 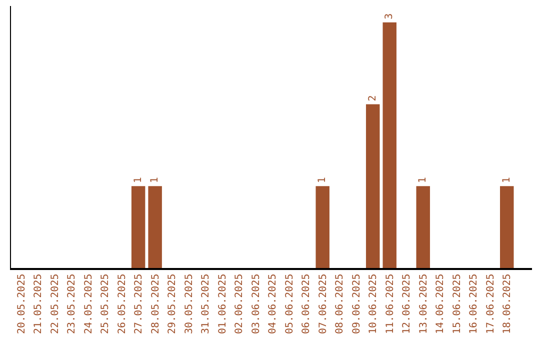 I want to click on x-tick-label: 31.05.2025, so click(x=206, y=304).